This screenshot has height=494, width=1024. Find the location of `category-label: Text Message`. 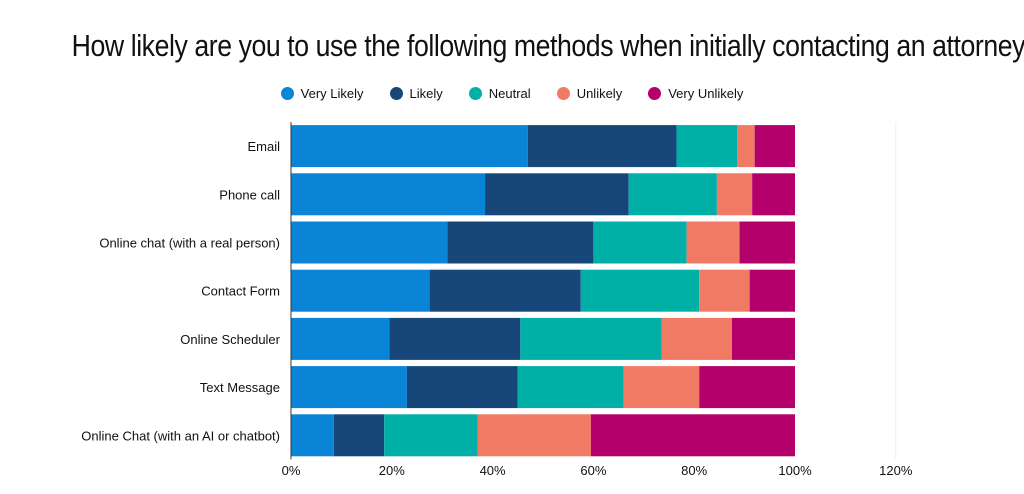

category-label: Text Message is located at coordinates (240, 387).